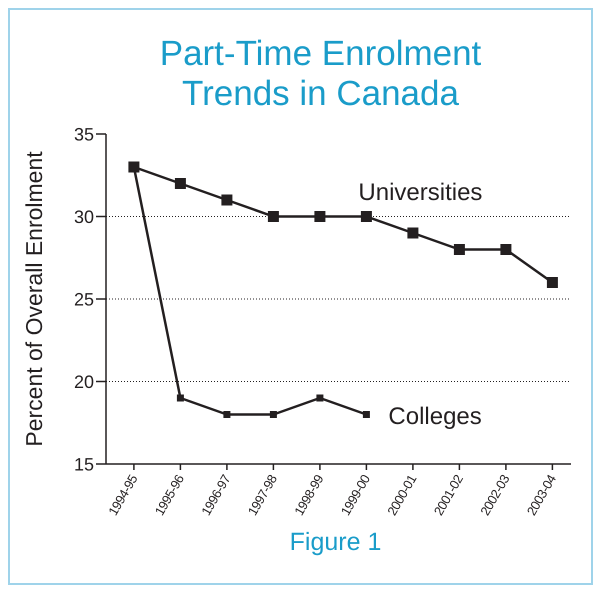 This screenshot has height=593, width=601. What do you see at coordinates (420, 192) in the screenshot?
I see `series-label: Universities` at bounding box center [420, 192].